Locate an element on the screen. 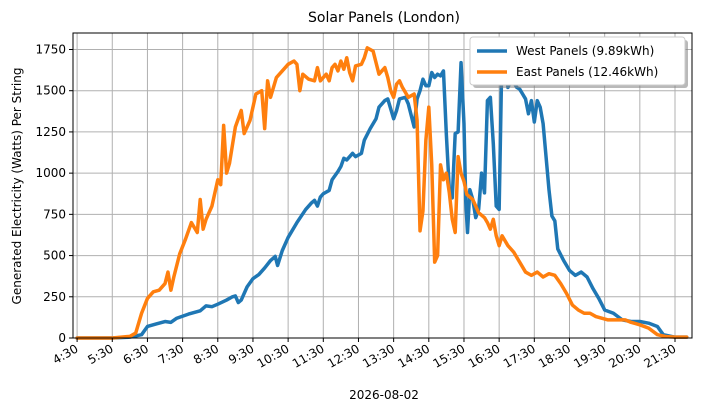  y-tick-label: 250 is located at coordinates (54, 297).